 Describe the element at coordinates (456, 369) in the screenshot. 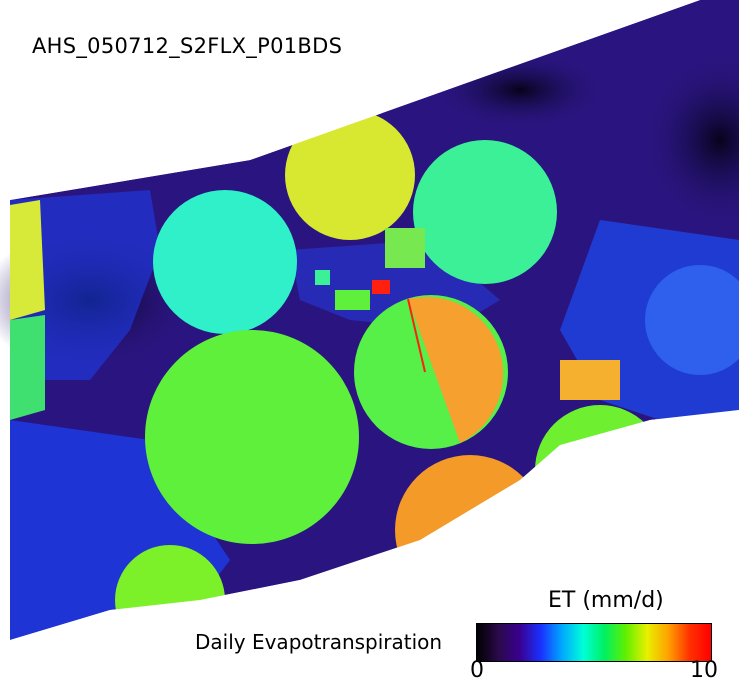

I see `pivot-field-5-half` at that location.